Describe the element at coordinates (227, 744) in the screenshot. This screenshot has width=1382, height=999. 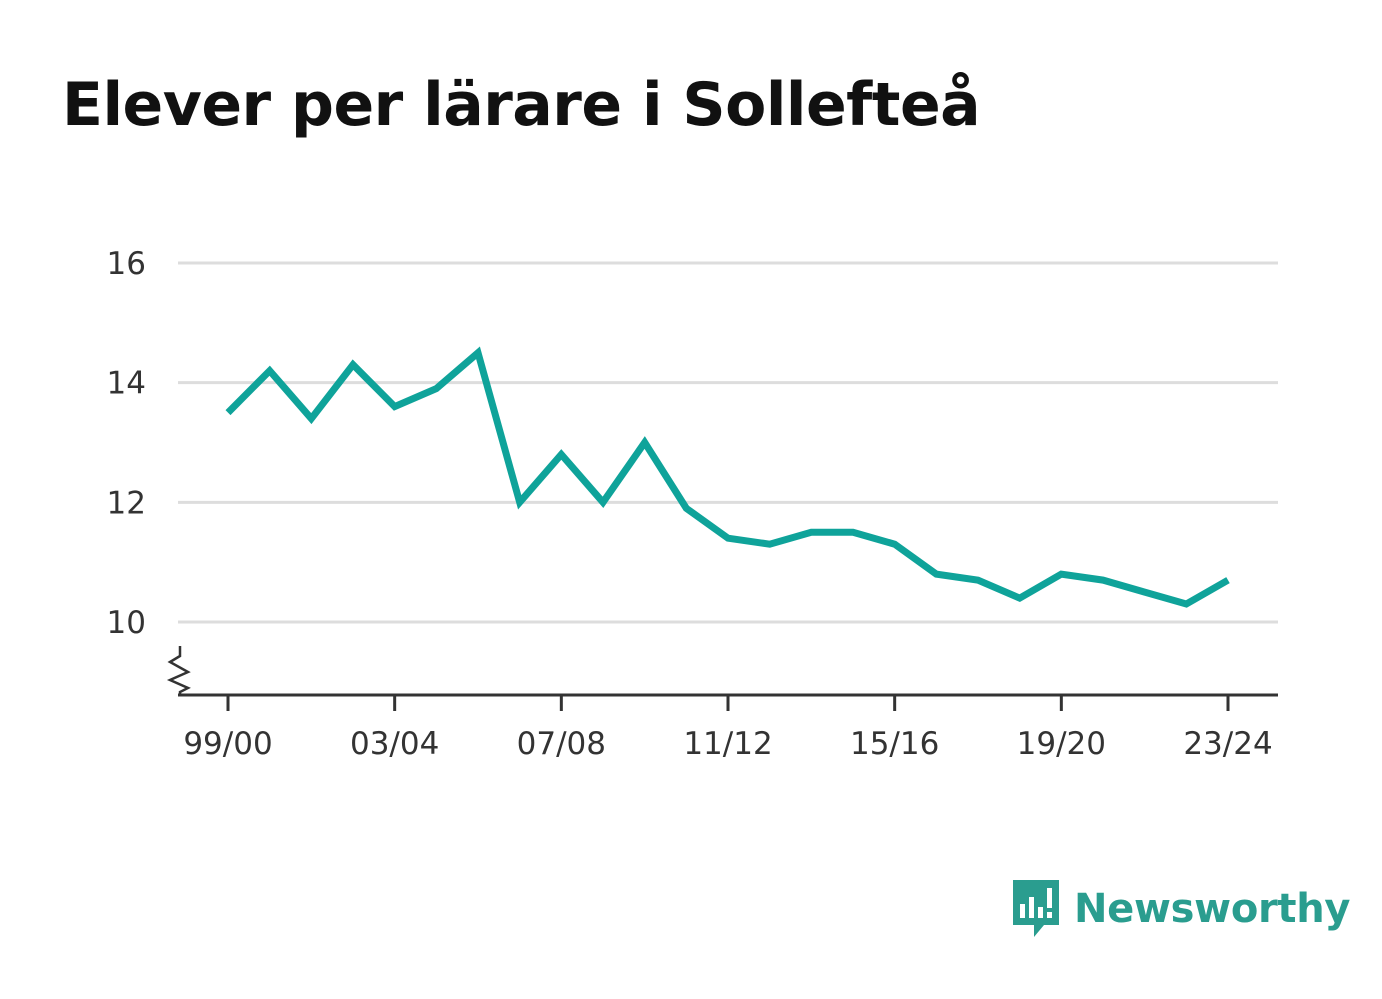
I see `x-tick-label: 99/00` at that location.